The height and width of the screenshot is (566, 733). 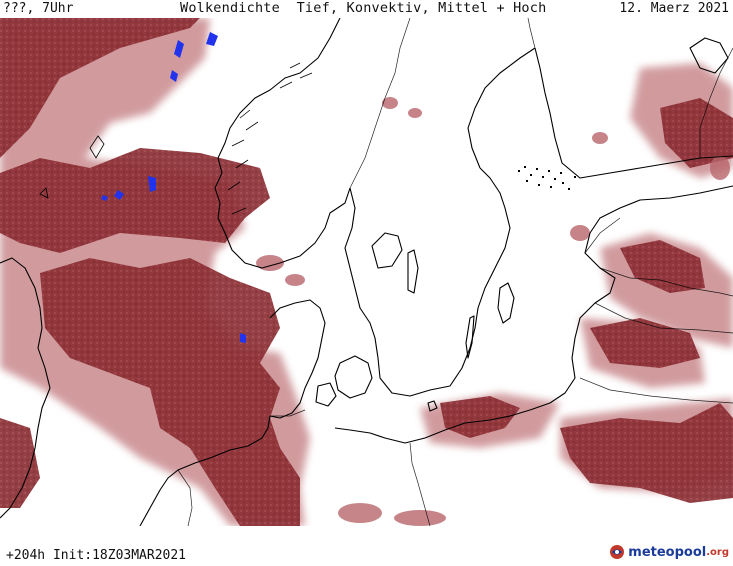 I want to click on coast-gotland, so click(x=506, y=303).